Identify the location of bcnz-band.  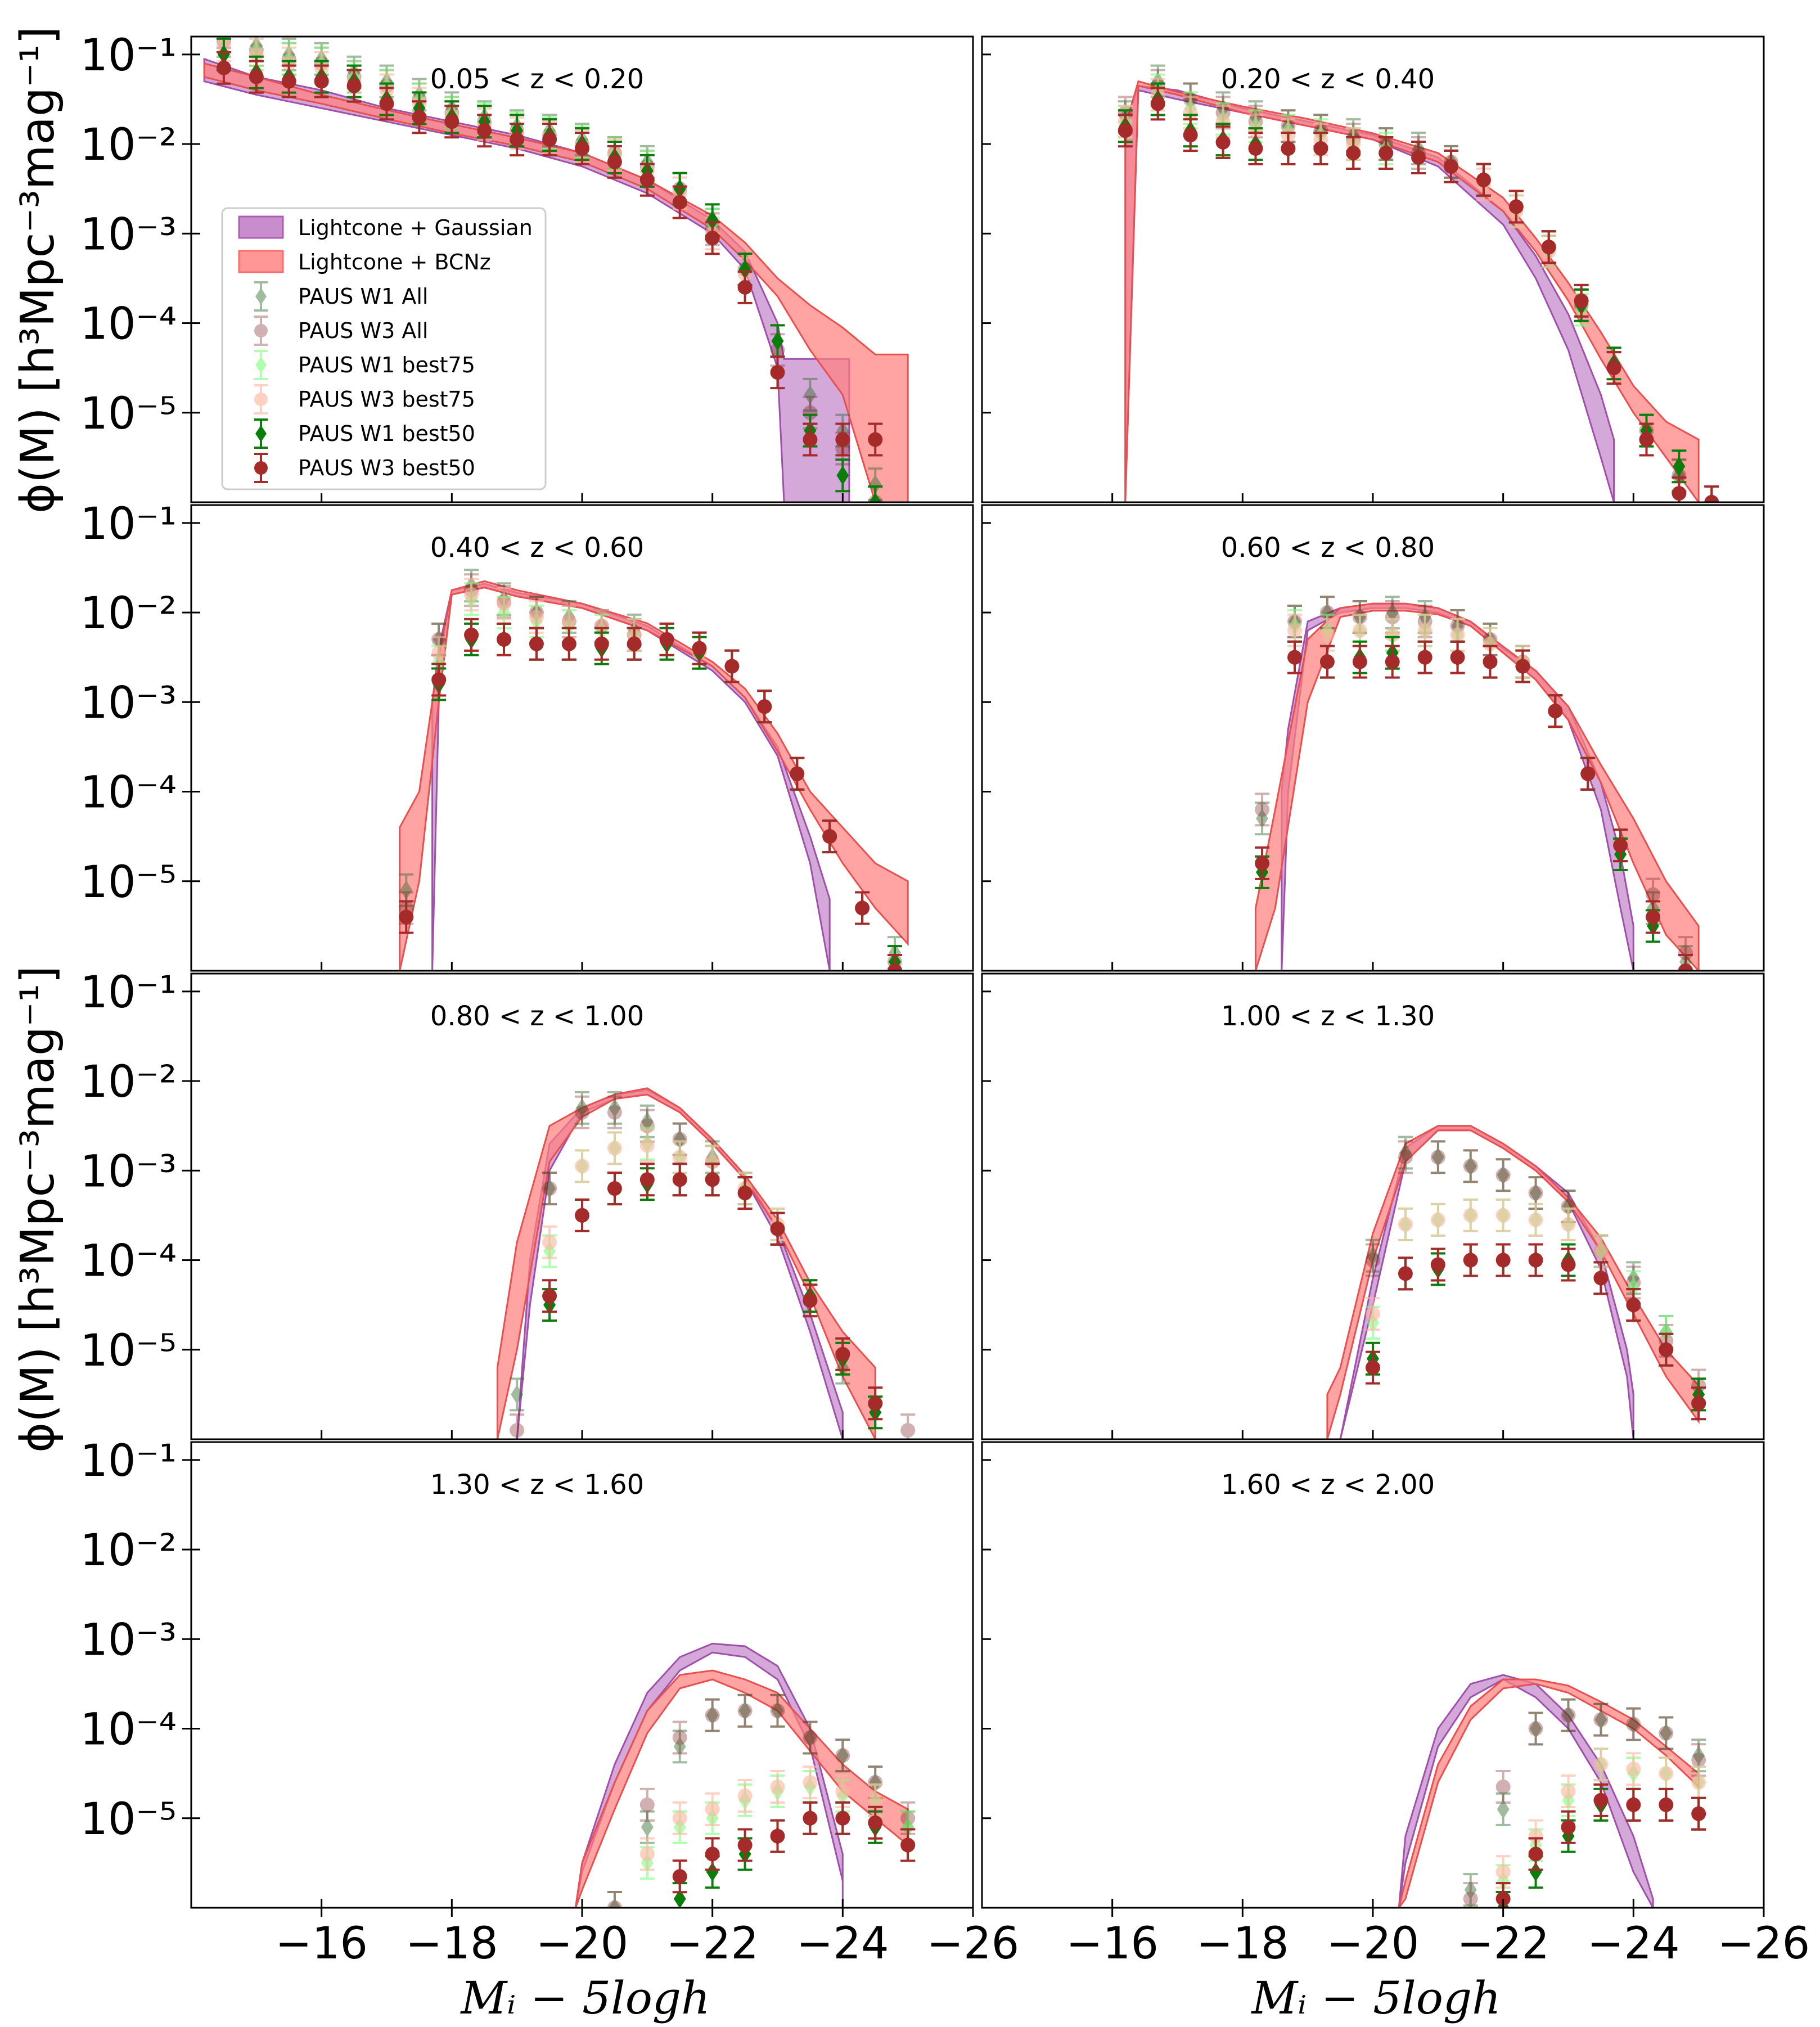
(654, 775).